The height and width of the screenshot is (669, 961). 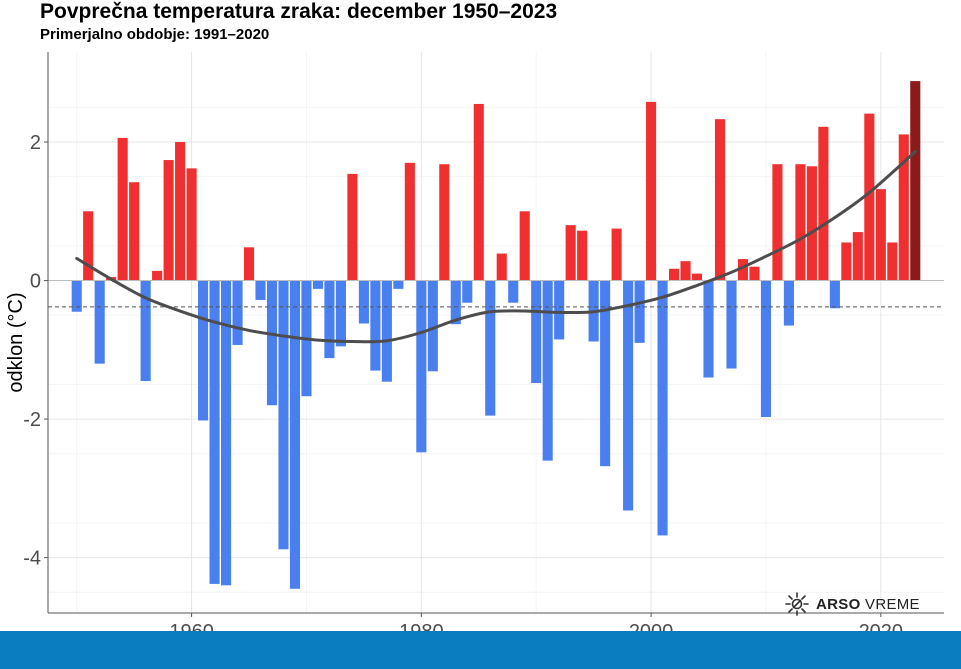 I want to click on bar-1978, so click(x=398, y=284).